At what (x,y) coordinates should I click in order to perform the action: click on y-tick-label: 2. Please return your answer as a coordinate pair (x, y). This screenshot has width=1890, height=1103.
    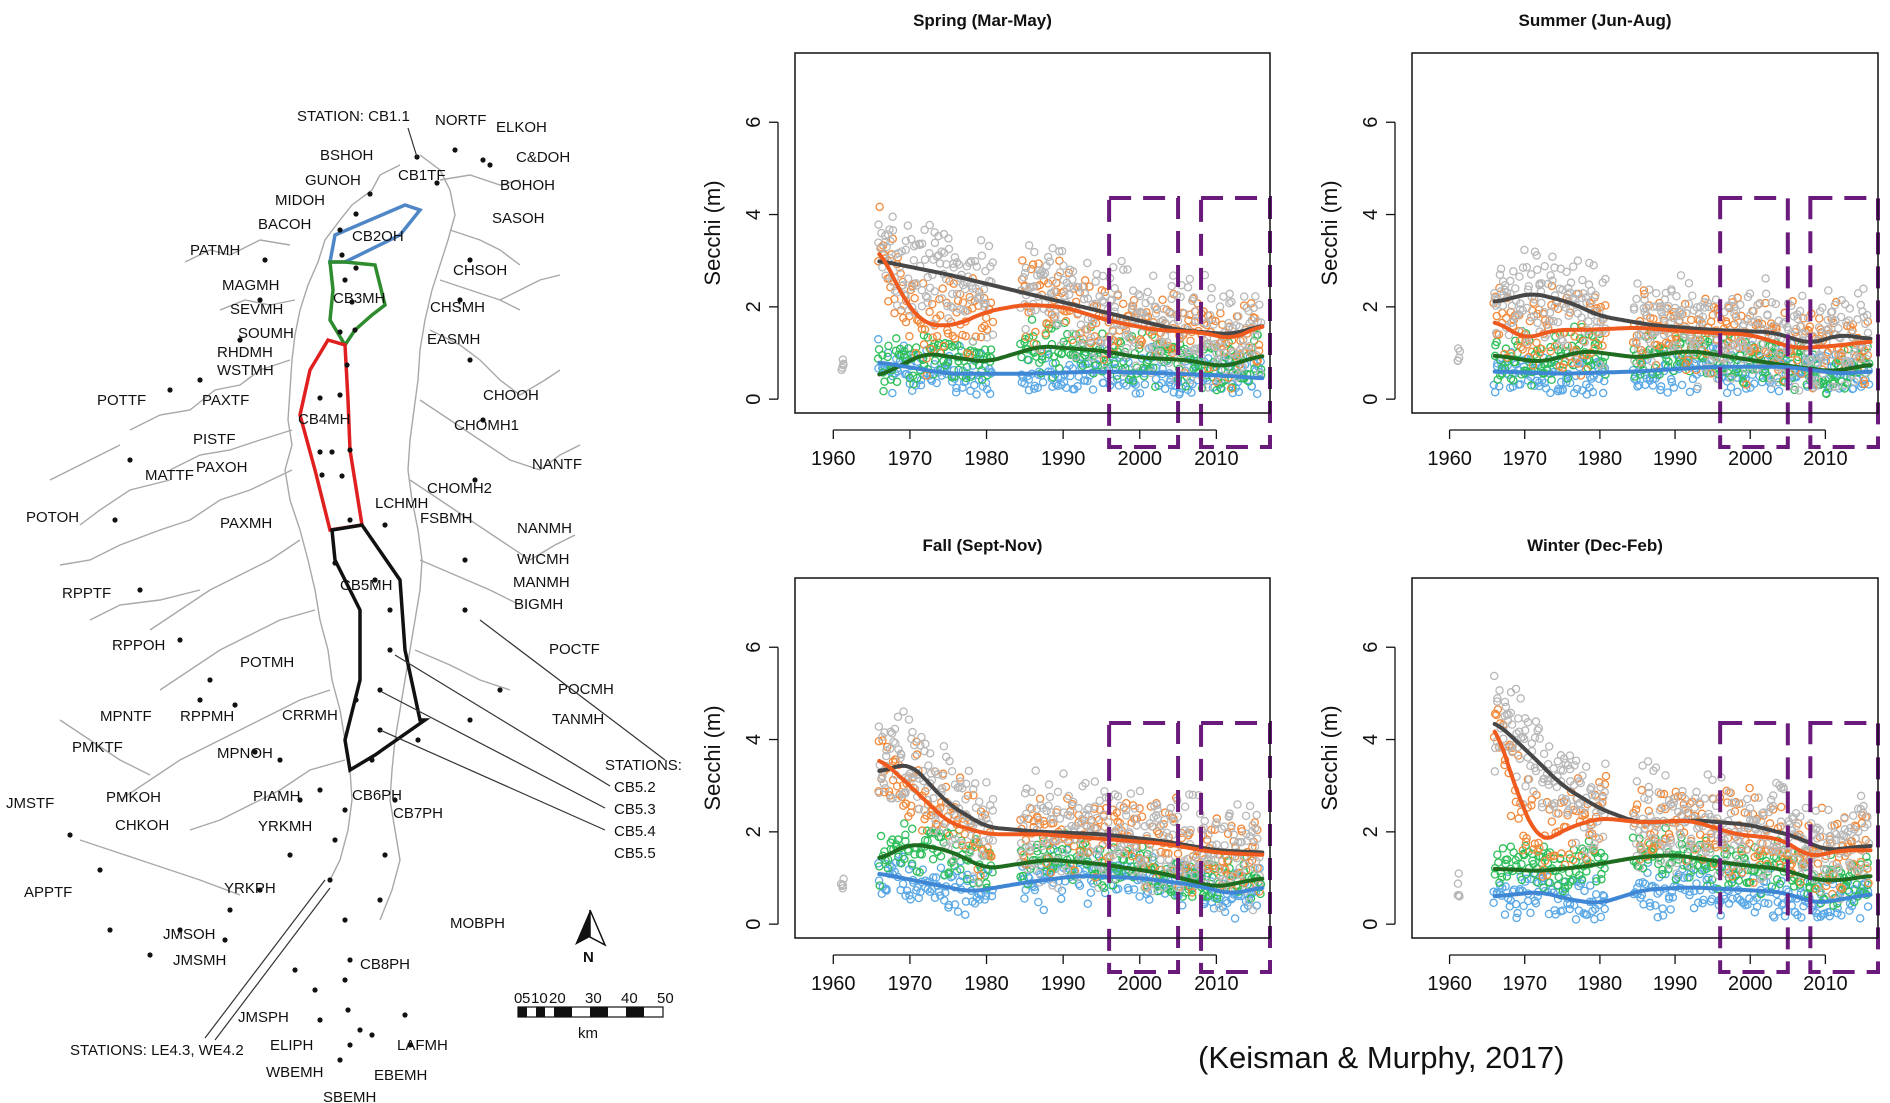
    Looking at the image, I should click on (754, 831).